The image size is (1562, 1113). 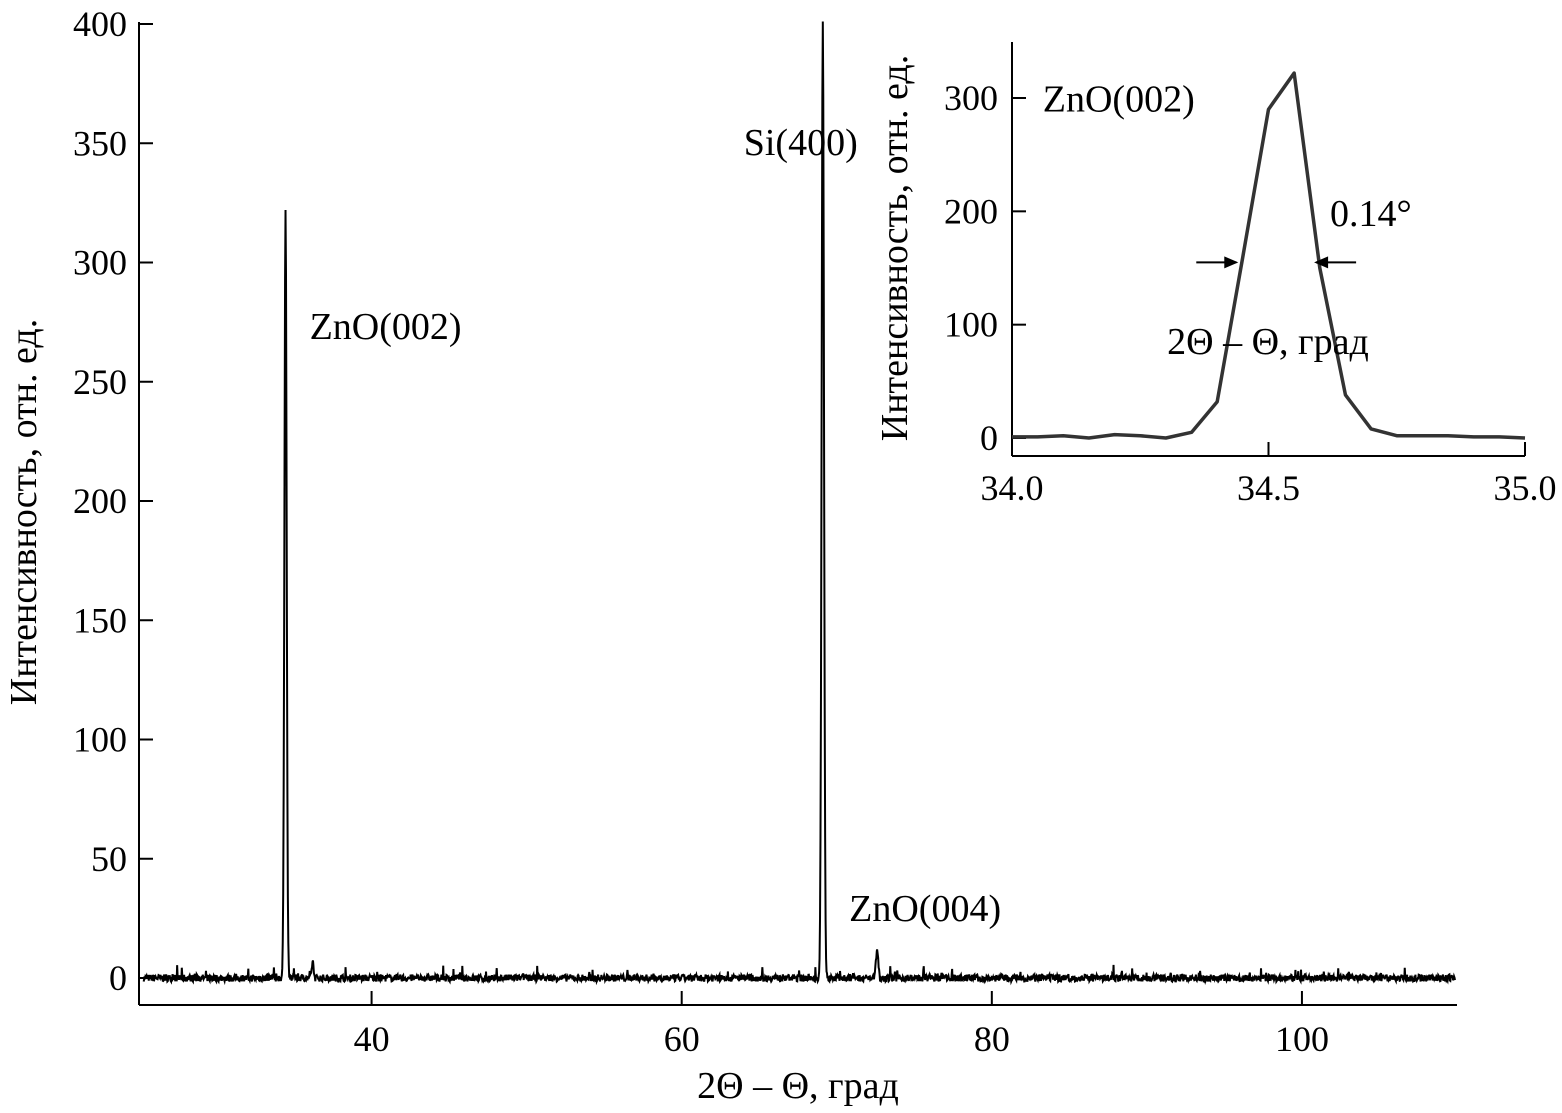 What do you see at coordinates (100, 24) in the screenshot?
I see `main-y-tick-label: 400` at bounding box center [100, 24].